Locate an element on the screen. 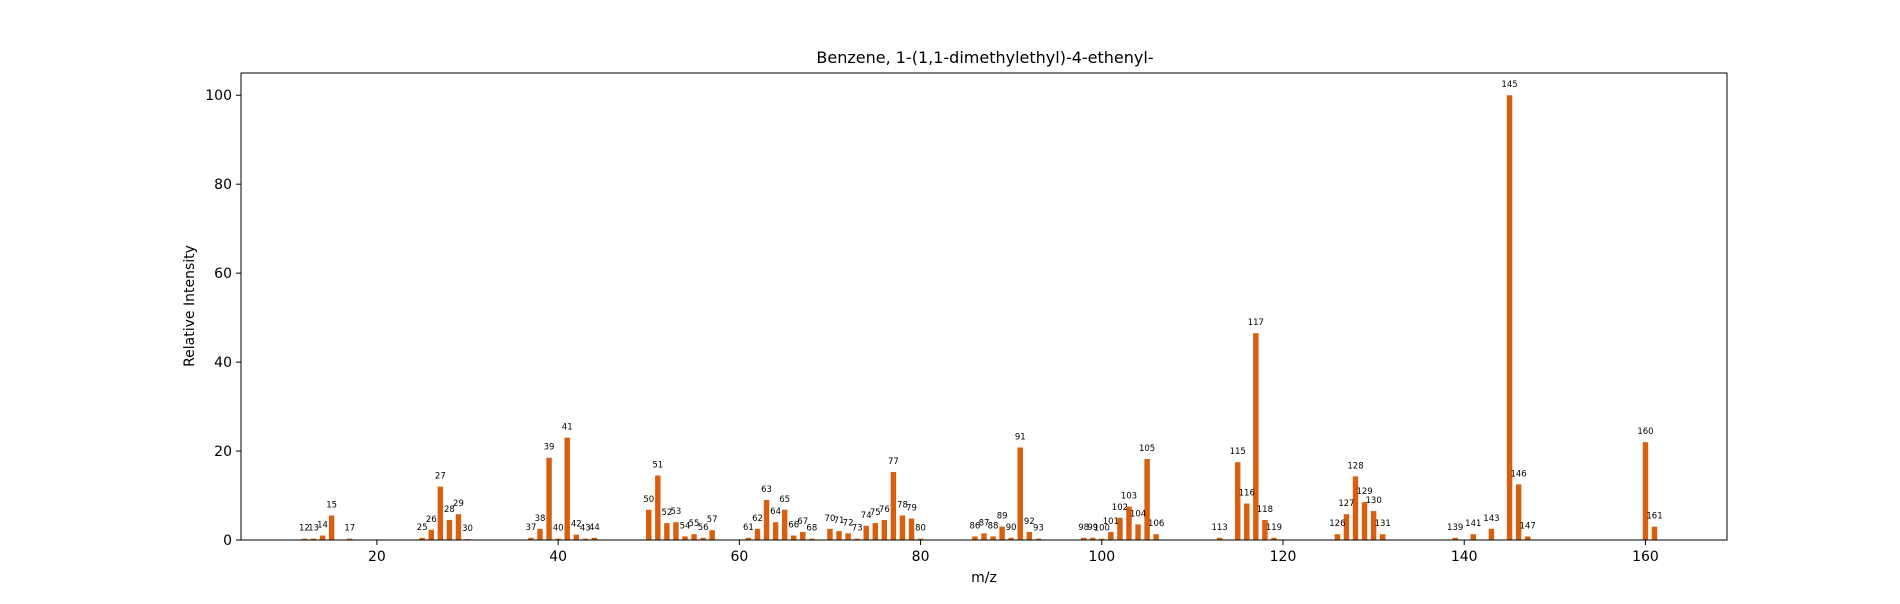 Image resolution: width=1900 pixels, height=604 pixels. x-tick-label: 40 is located at coordinates (558, 557).